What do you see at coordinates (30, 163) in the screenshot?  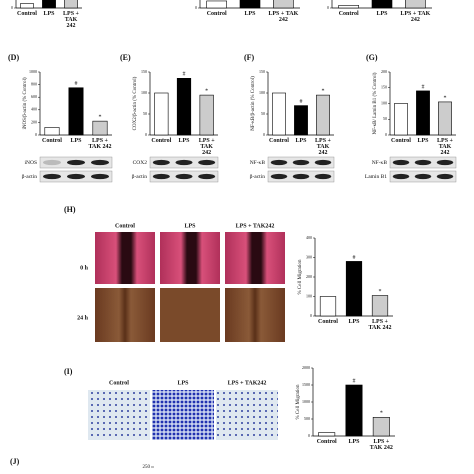 I see `blot-label: iNOS` at bounding box center [30, 163].